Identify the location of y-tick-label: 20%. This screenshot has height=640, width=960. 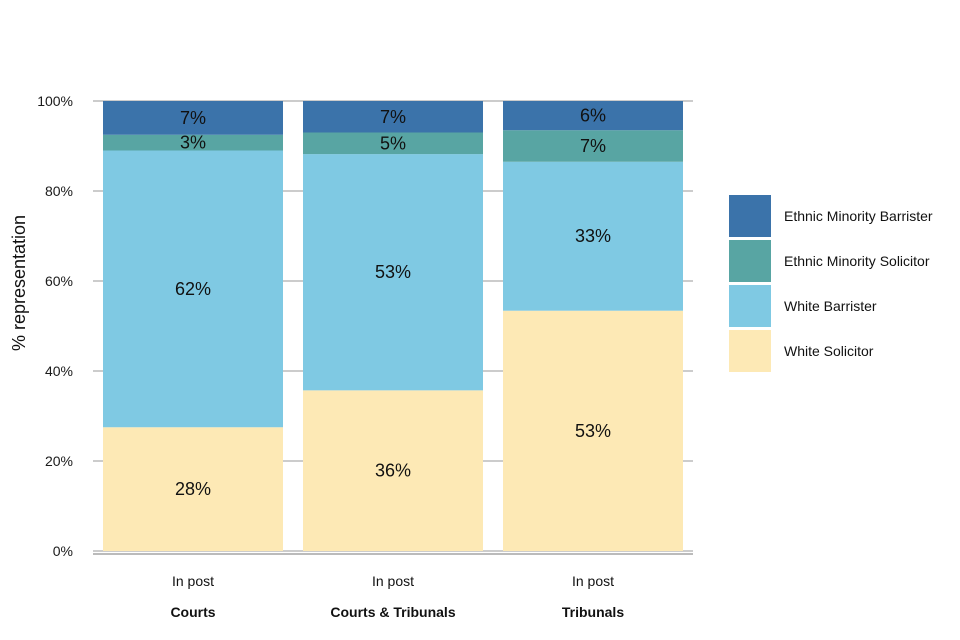
(59, 461).